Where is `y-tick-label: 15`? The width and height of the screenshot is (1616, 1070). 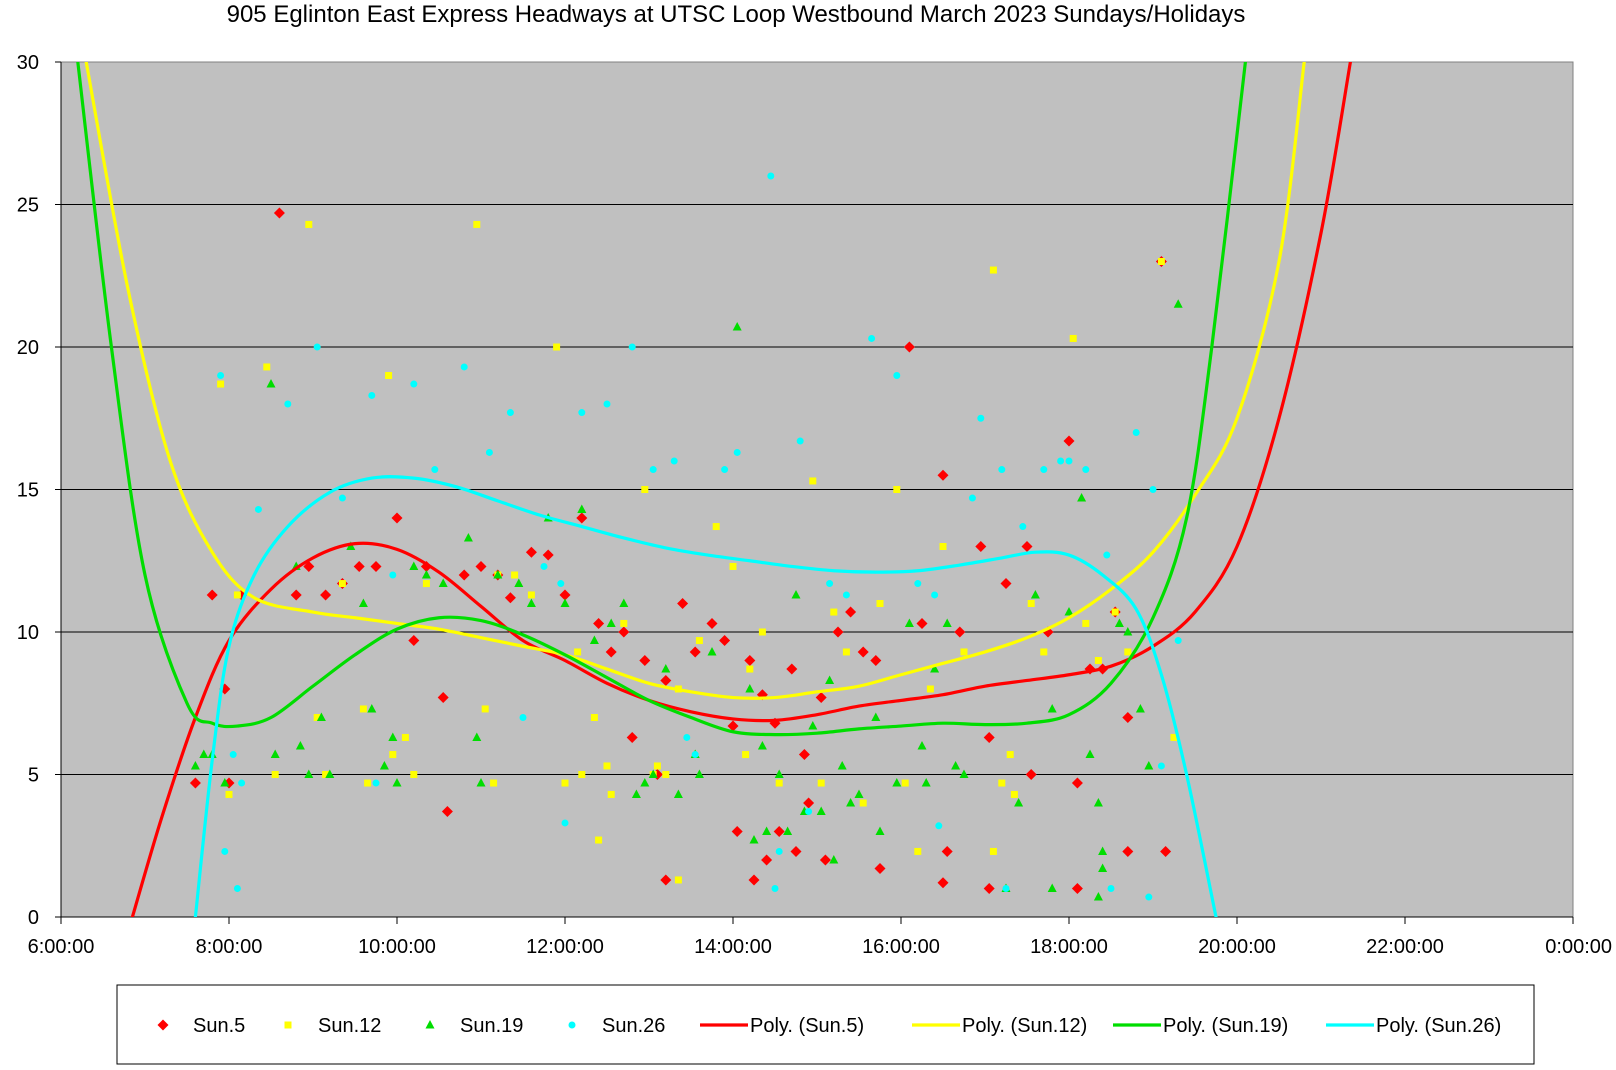
y-tick-label: 15 is located at coordinates (28, 491).